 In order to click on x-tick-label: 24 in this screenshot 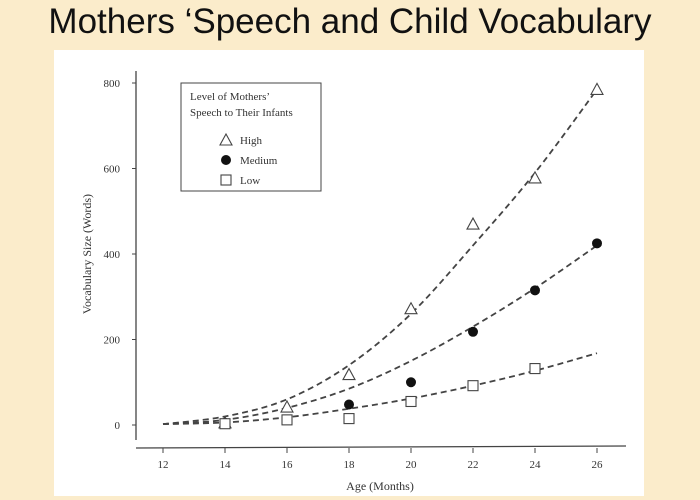, I will do `click(536, 465)`.